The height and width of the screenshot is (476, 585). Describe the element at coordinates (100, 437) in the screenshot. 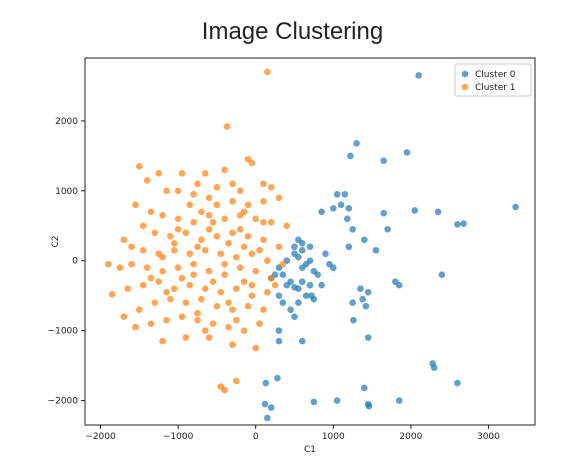

I see `x-tick-label: −2000` at that location.